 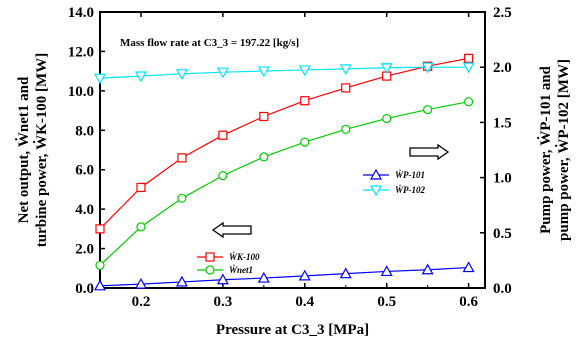 What do you see at coordinates (394, 191) in the screenshot?
I see `legend-entry-3: ẆP-102` at bounding box center [394, 191].